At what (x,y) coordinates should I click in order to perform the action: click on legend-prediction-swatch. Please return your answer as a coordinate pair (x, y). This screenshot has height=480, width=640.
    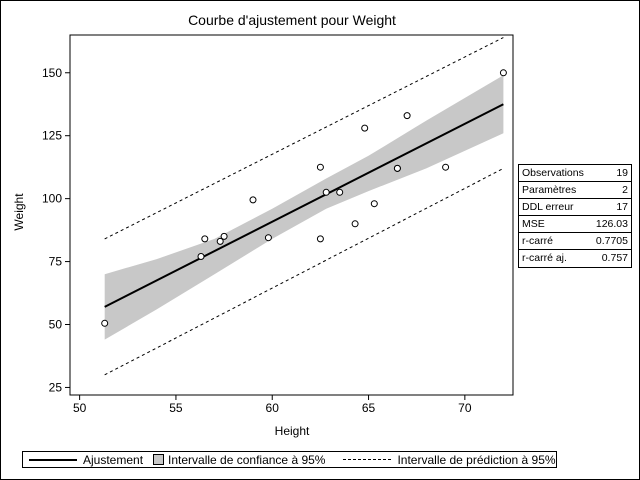
    Looking at the image, I should click on (367, 459).